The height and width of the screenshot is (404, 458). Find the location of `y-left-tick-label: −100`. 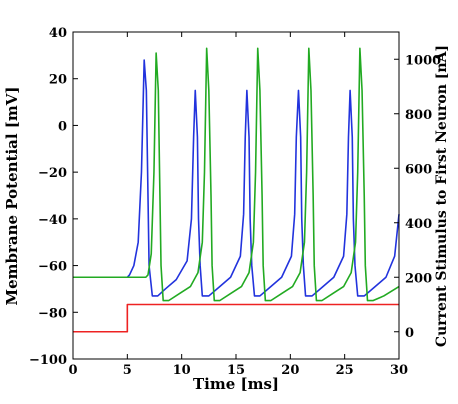

y-left-tick-label: −100 is located at coordinates (48, 360).